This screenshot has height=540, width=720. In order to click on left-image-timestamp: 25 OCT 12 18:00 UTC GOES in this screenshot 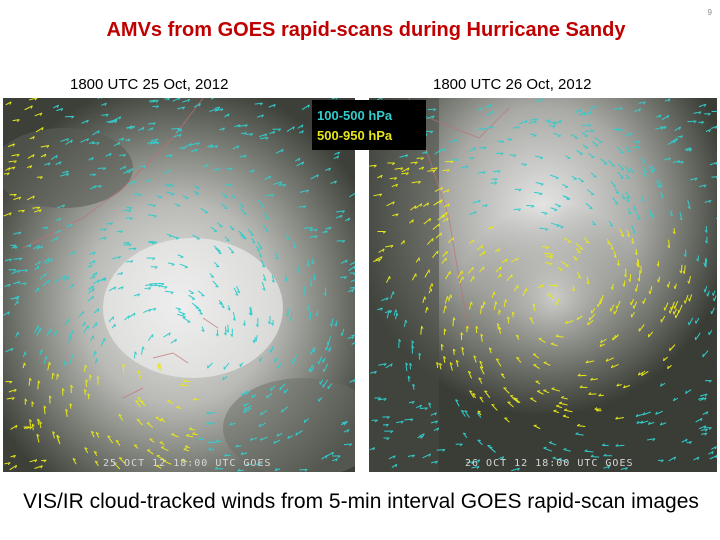, I will do `click(187, 463)`.